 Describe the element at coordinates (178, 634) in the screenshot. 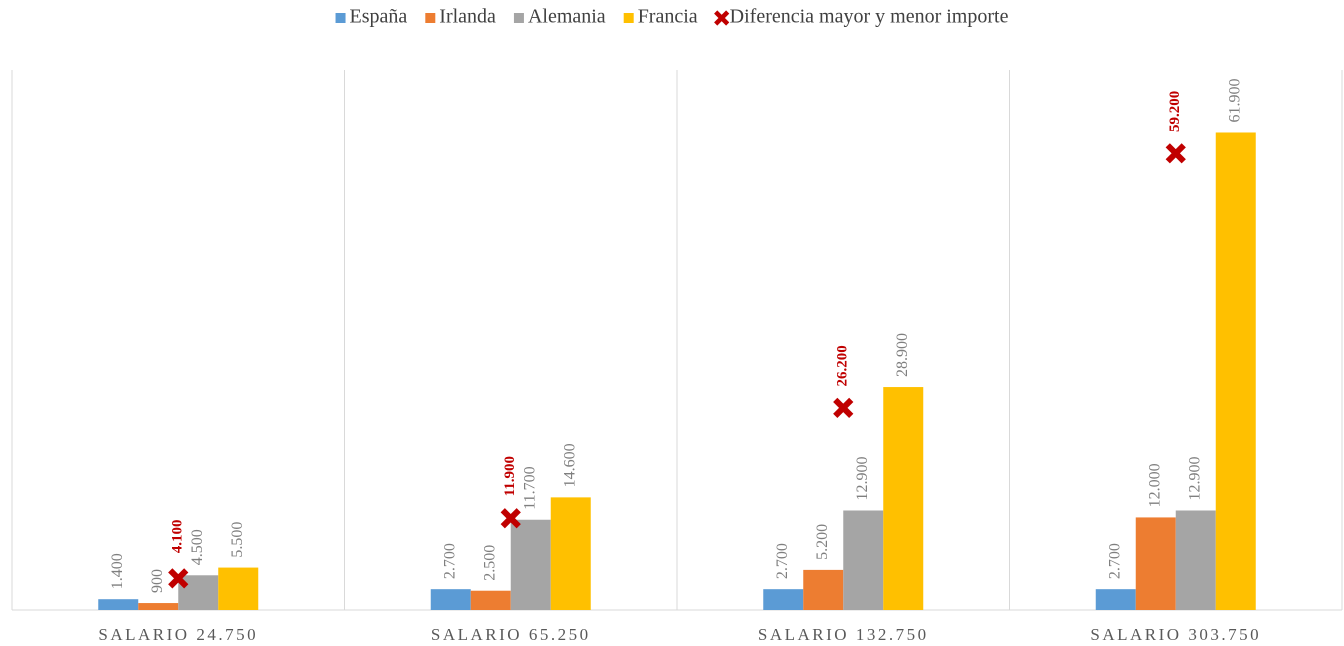

I see `x-tick-label: SALARIO 24.750` at that location.